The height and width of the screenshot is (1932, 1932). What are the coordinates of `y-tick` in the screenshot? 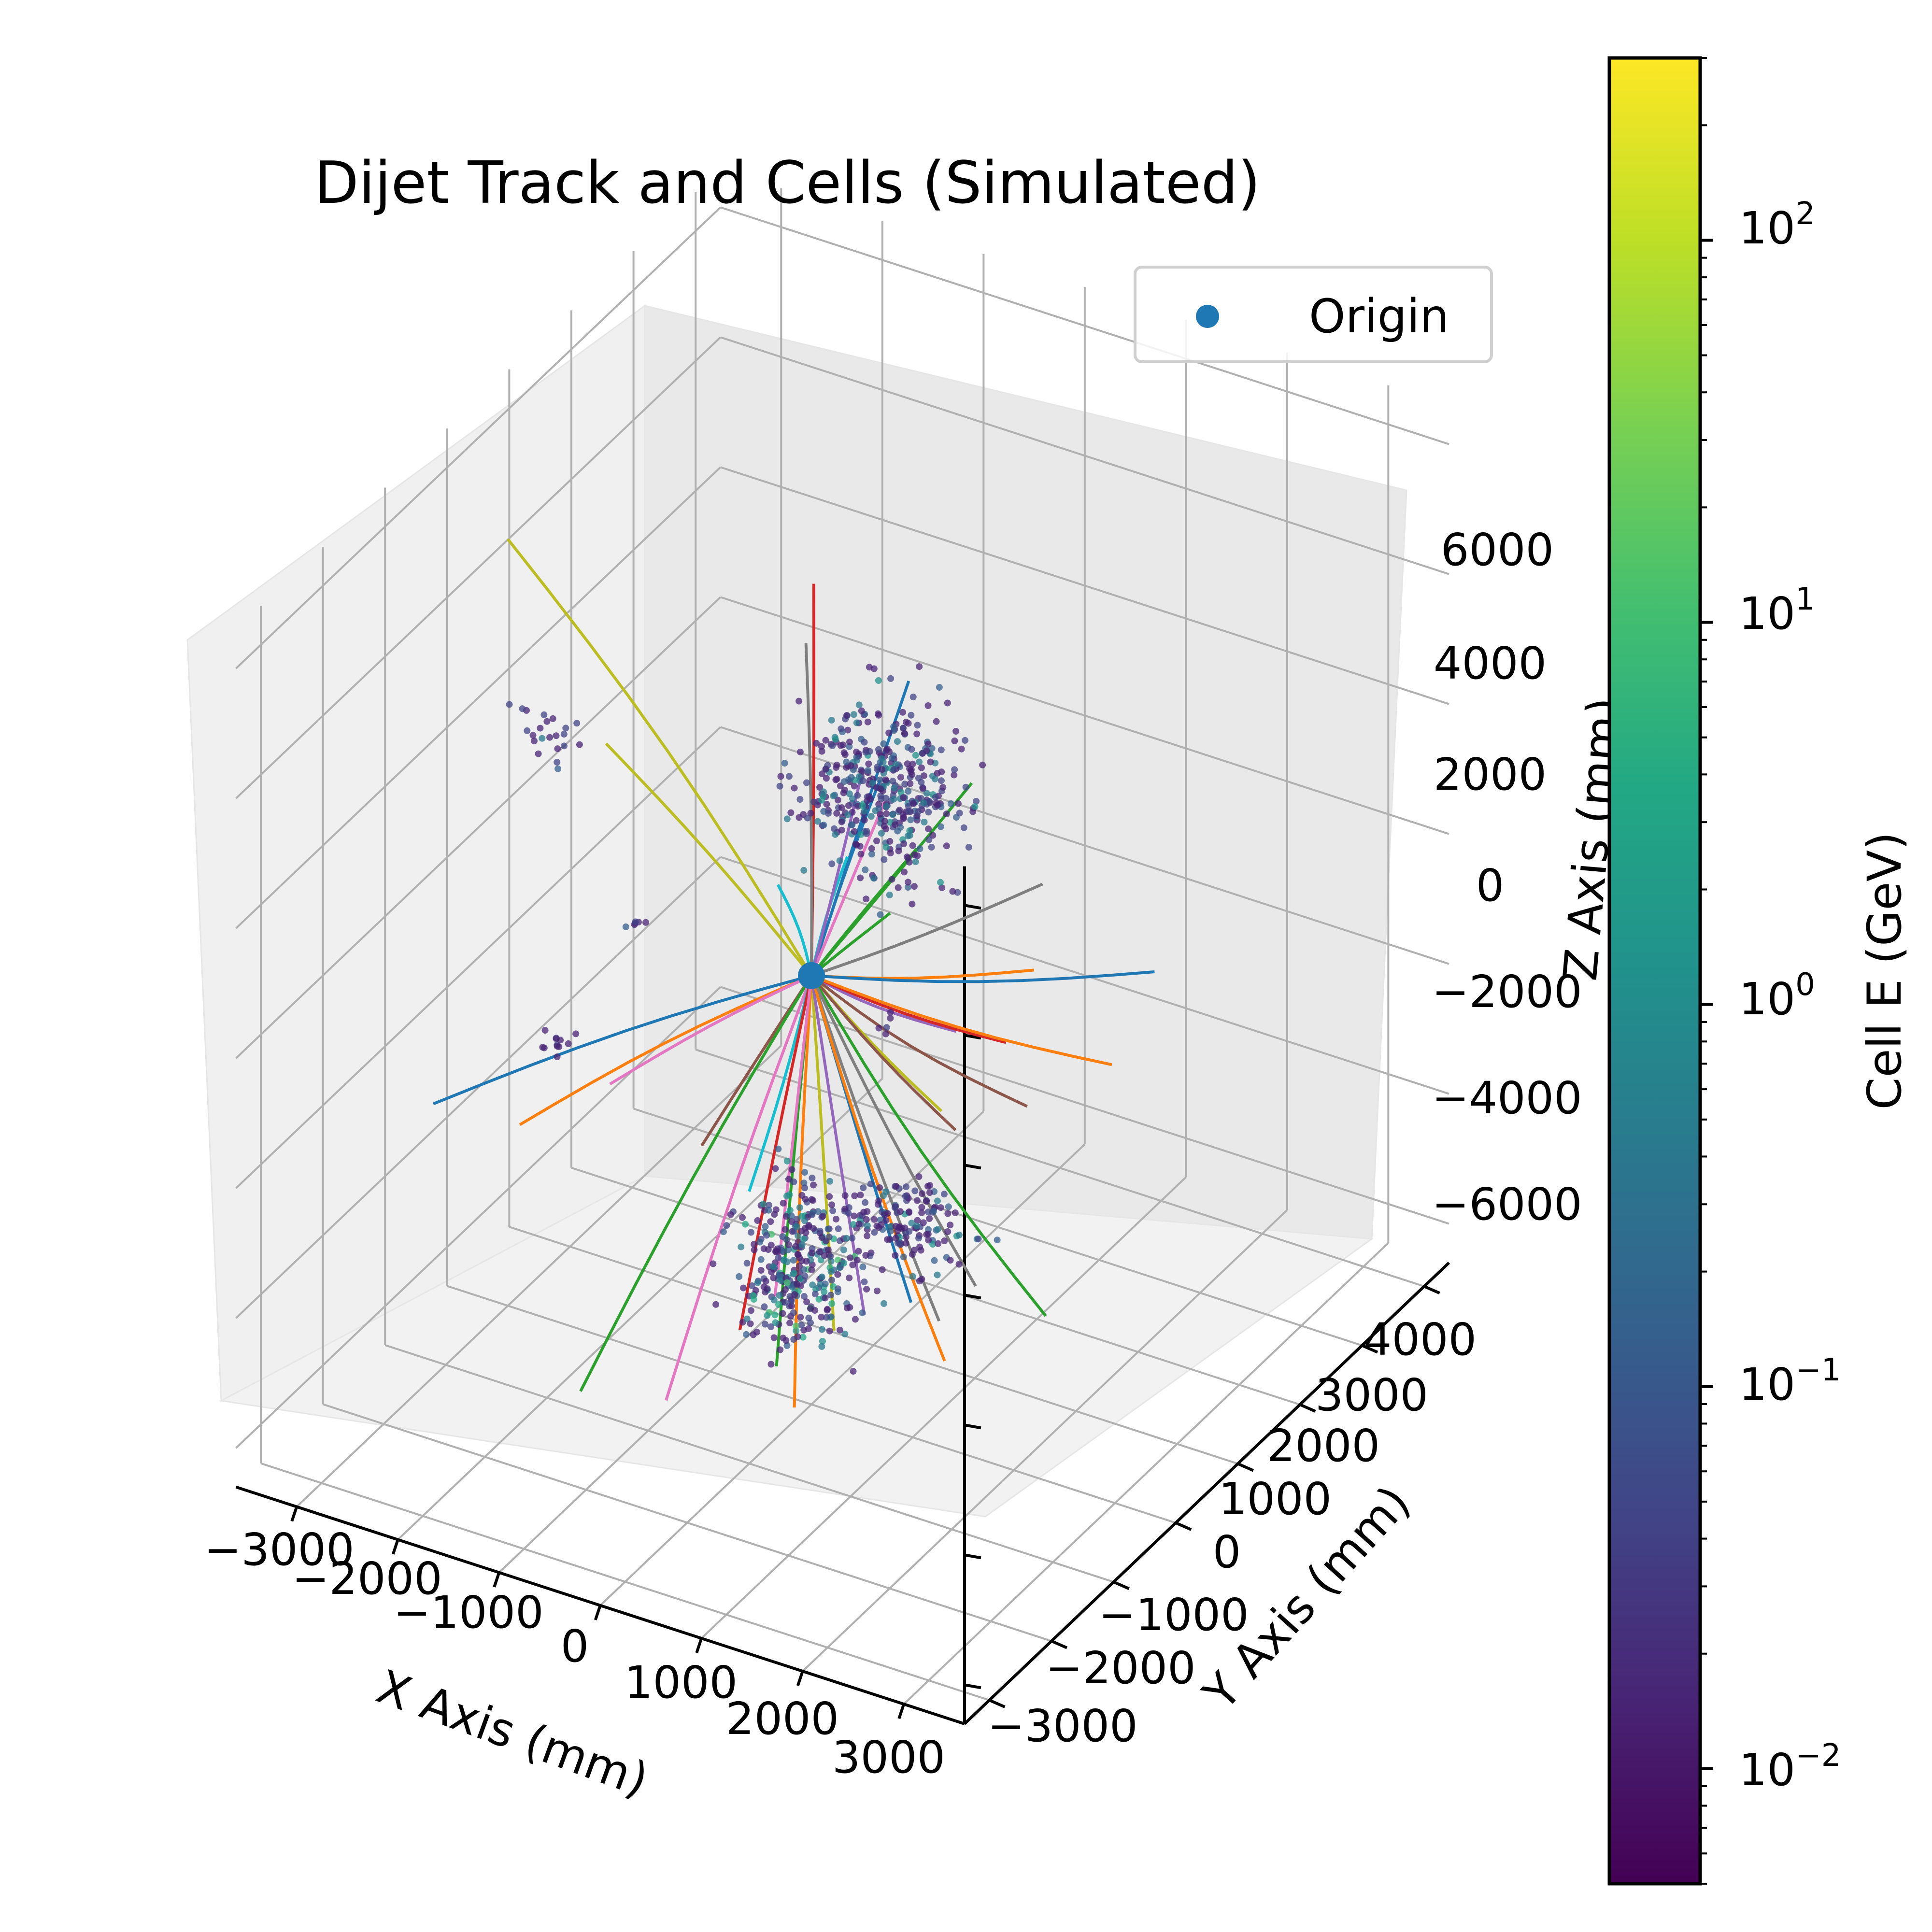 It's located at (997, 1703).